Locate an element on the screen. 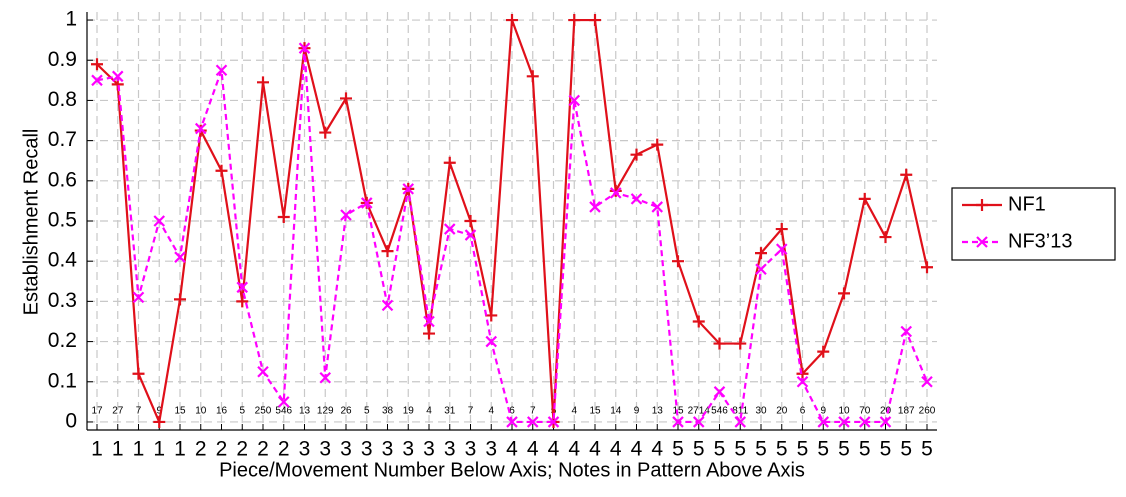 The image size is (1126, 497). y-axis-label: Establishment Recall is located at coordinates (31, 222).